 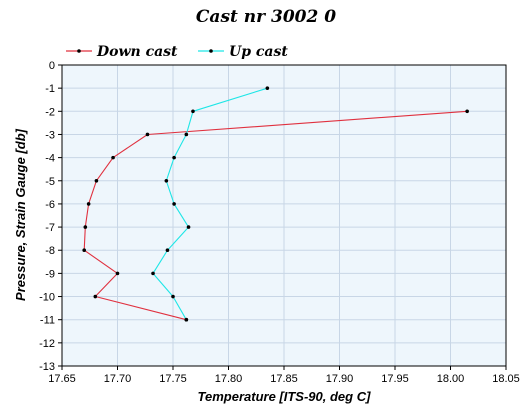 What do you see at coordinates (258, 52) in the screenshot?
I see `legend-label-up-cast: Up cast` at bounding box center [258, 52].